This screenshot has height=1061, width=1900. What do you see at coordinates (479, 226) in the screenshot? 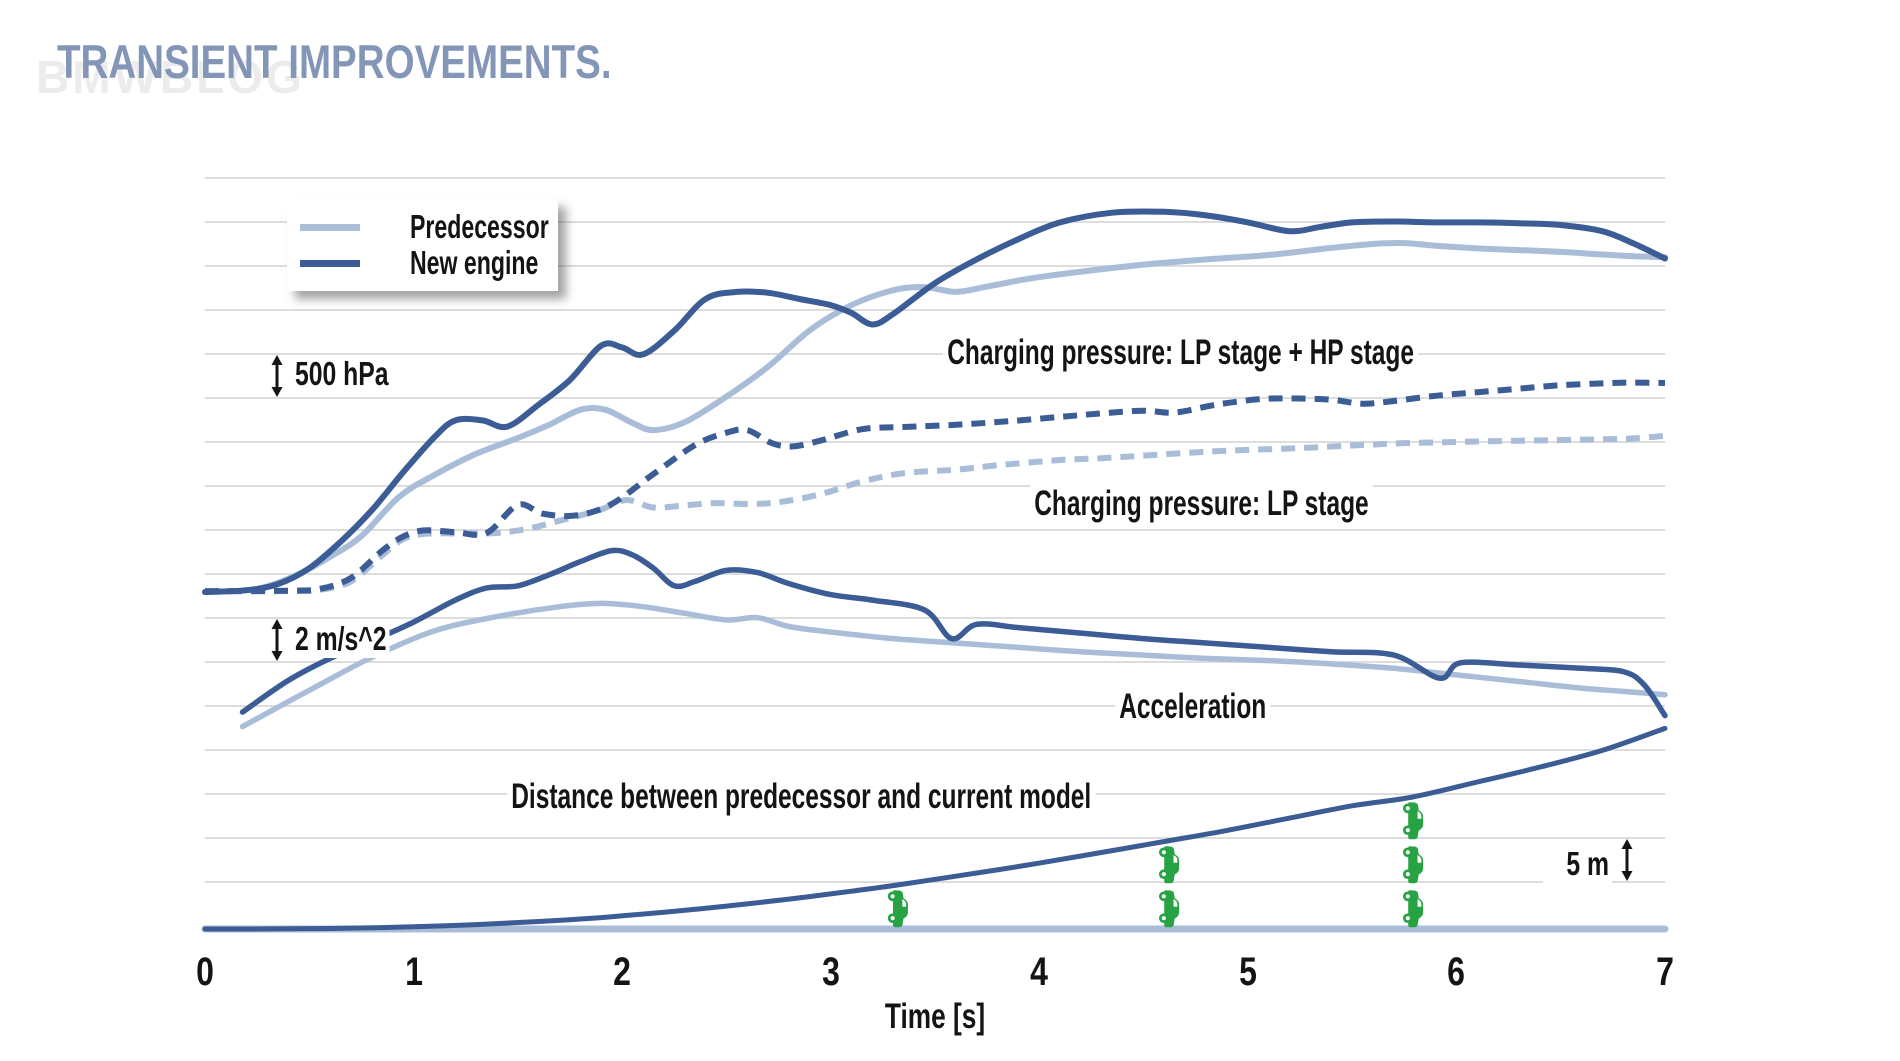
I see `legend-label-predecessor: Predecessor` at bounding box center [479, 226].